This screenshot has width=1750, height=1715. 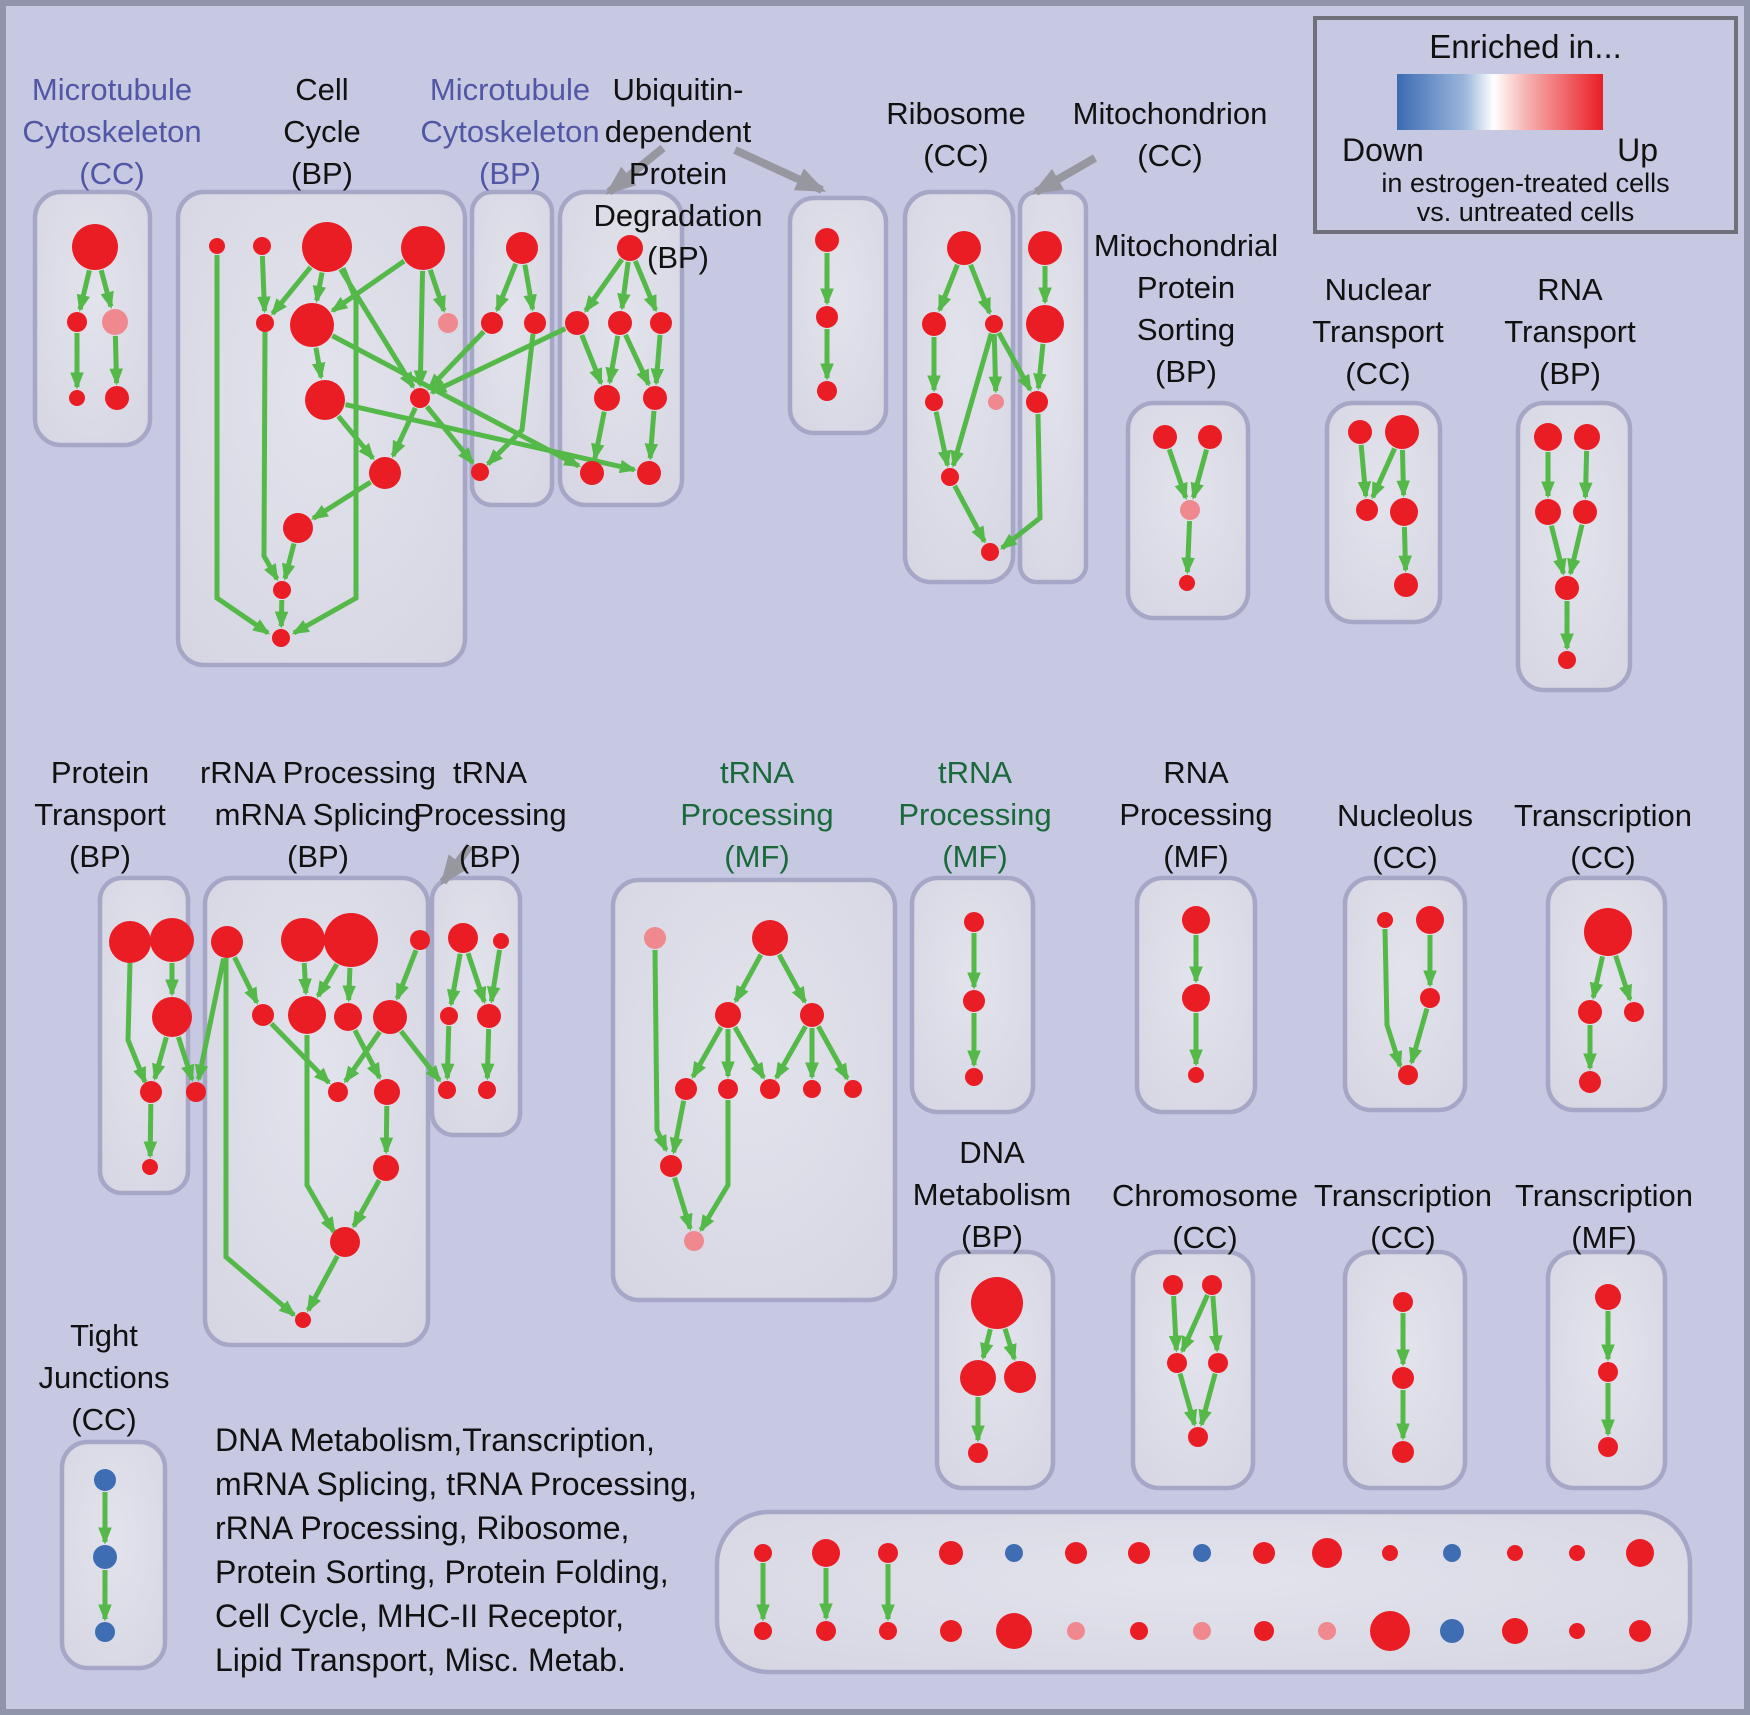 What do you see at coordinates (974, 922) in the screenshot?
I see `go-term-node-trna-mf-small` at bounding box center [974, 922].